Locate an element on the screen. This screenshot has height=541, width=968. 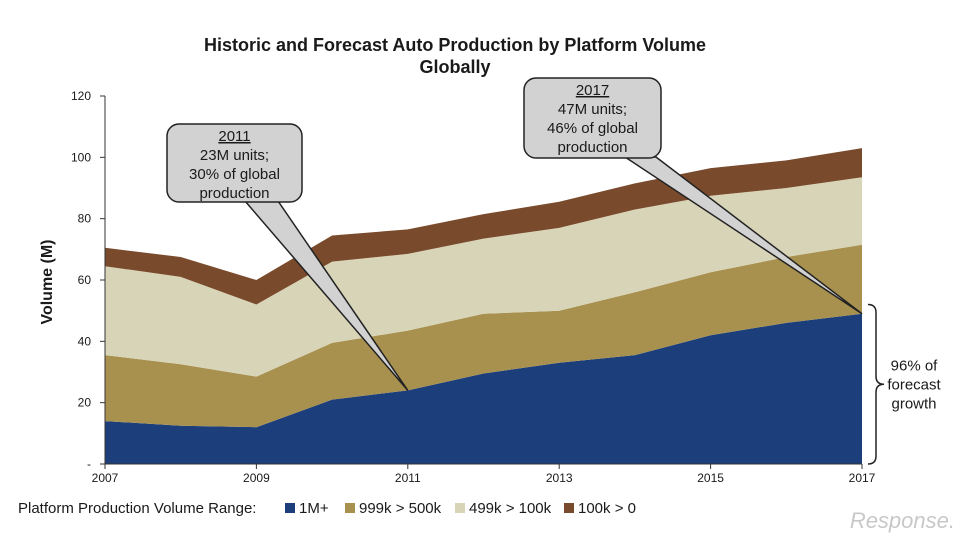
x-tick-label: 2015 is located at coordinates (710, 478).